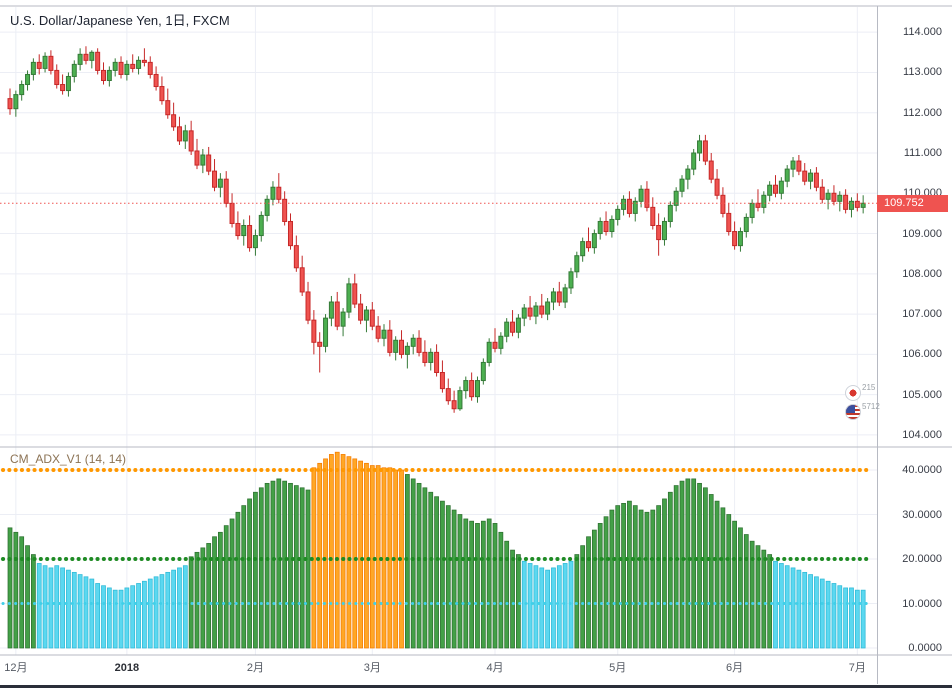 The height and width of the screenshot is (688, 952). I want to click on time-axis-label: 3月, so click(372, 668).